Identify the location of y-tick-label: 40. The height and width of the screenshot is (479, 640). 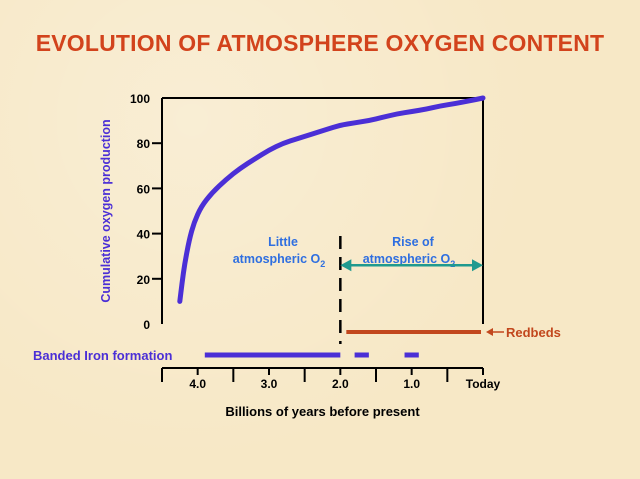
(144, 235).